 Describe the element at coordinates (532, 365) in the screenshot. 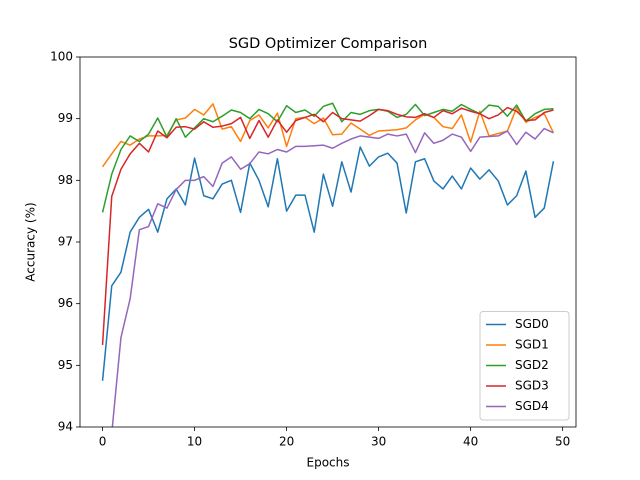

I see `legend-label: SGD2` at that location.